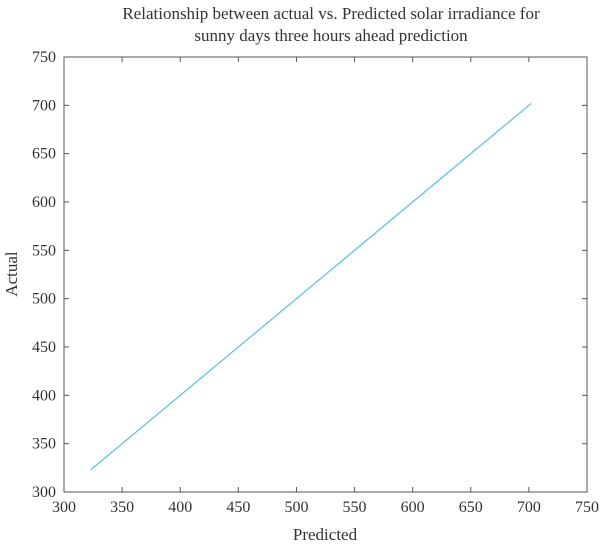  What do you see at coordinates (296, 507) in the screenshot?
I see `x-tick-label: 500` at bounding box center [296, 507].